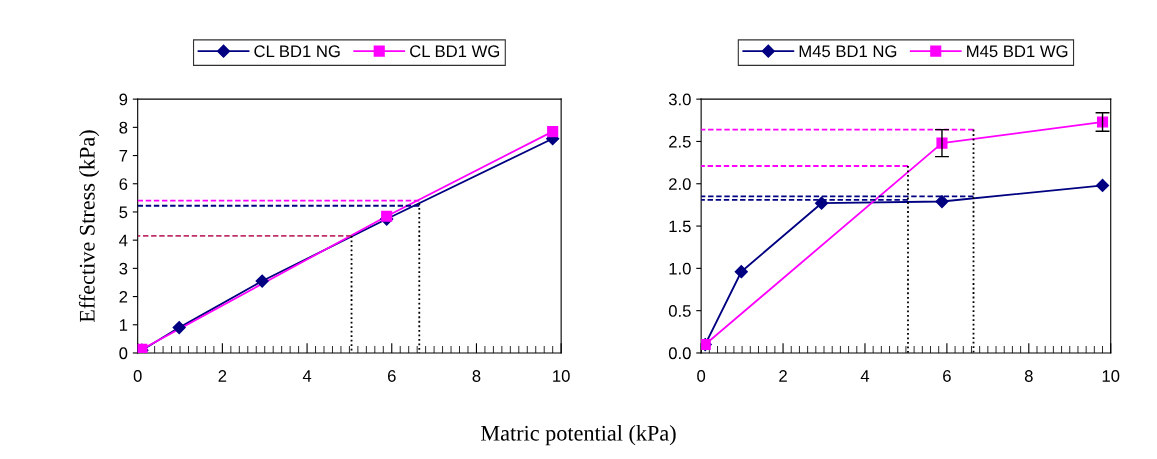 The image size is (1157, 459). What do you see at coordinates (123, 268) in the screenshot?
I see `y-tick-label: 3` at bounding box center [123, 268].